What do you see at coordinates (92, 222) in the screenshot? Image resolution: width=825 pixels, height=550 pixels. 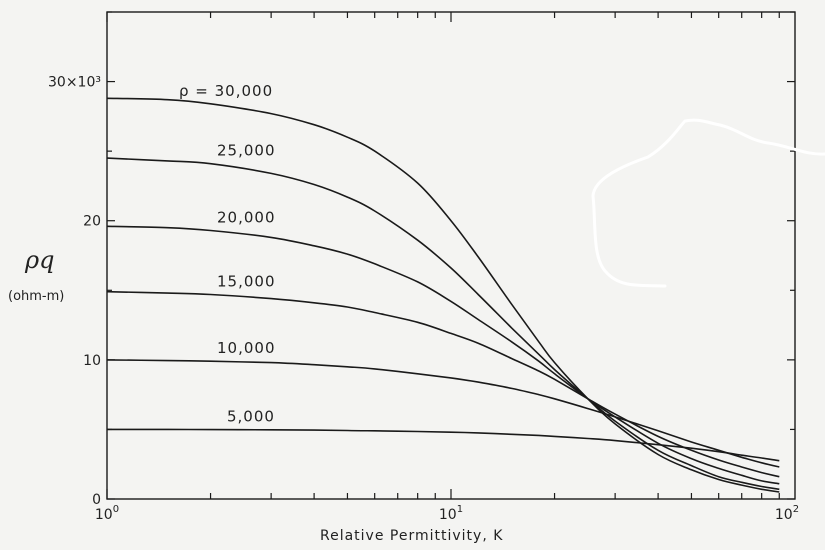 I see `y-tick-label: 20` at bounding box center [92, 222].